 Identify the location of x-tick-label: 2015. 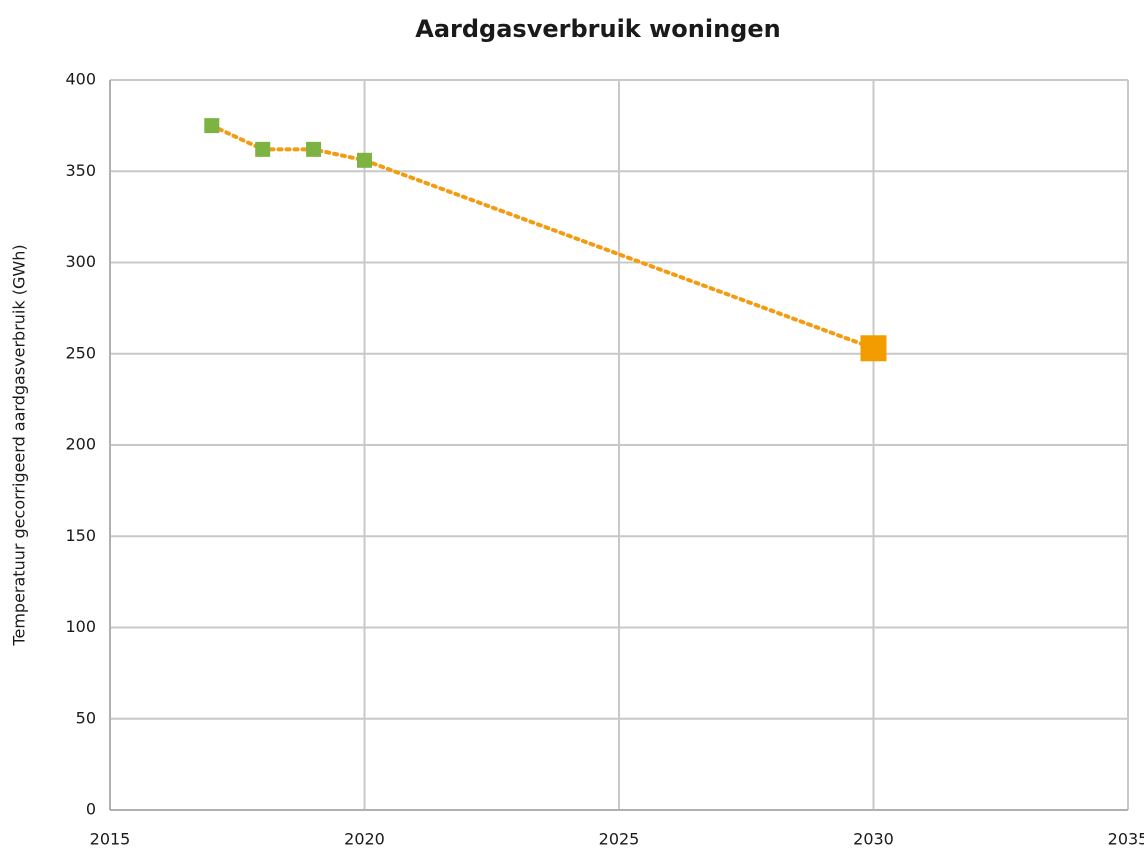
(110, 839).